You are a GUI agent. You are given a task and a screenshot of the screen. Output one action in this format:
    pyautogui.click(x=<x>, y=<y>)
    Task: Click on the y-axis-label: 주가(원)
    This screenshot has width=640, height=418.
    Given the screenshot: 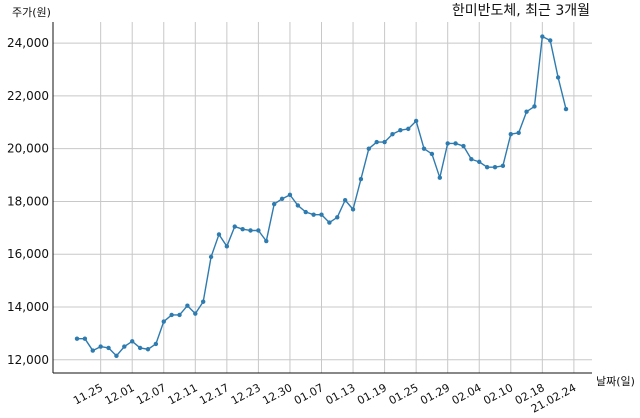 What is the action you would take?
    pyautogui.click(x=31, y=12)
    